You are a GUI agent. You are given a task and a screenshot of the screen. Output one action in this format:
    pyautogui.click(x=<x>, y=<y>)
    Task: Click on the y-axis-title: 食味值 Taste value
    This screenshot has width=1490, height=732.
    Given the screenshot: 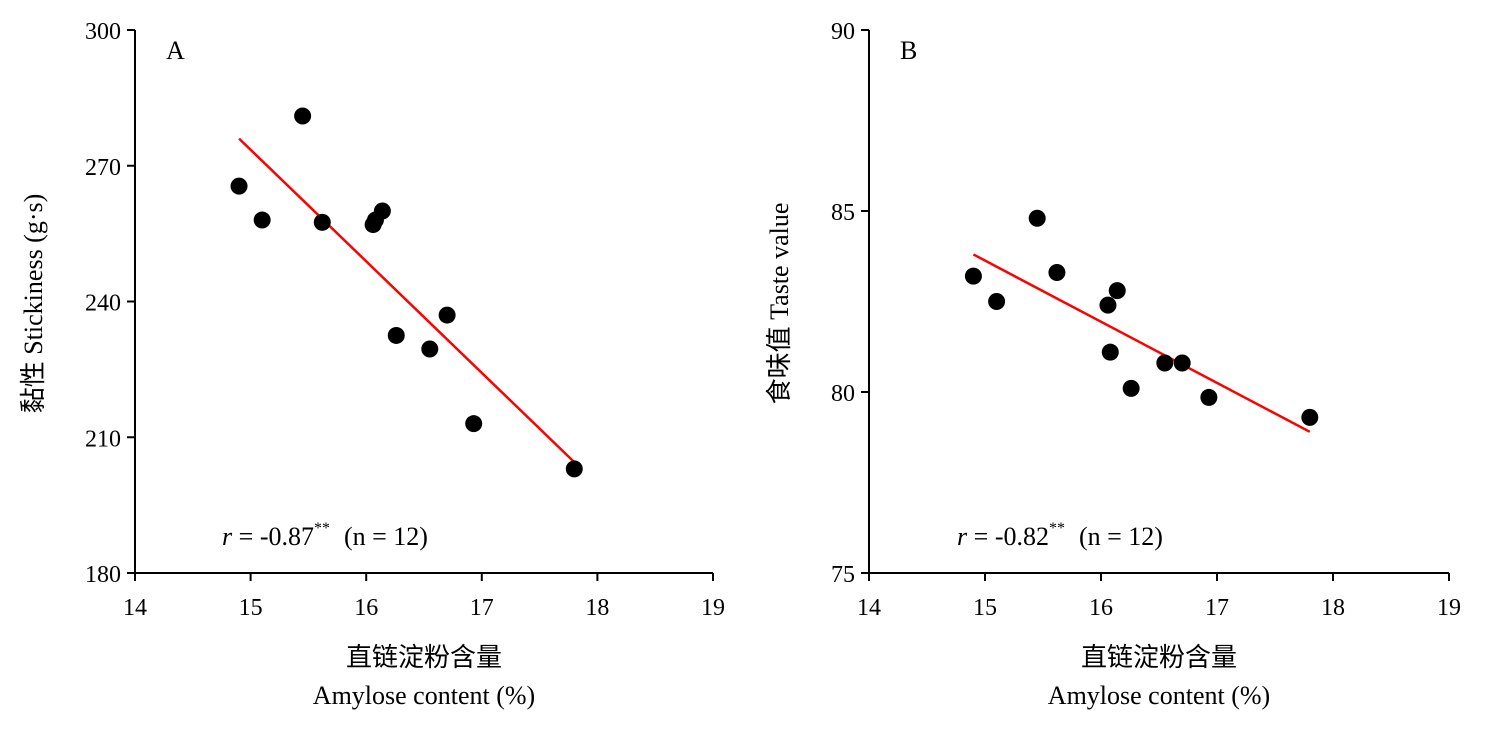 What is the action you would take?
    pyautogui.click(x=779, y=304)
    